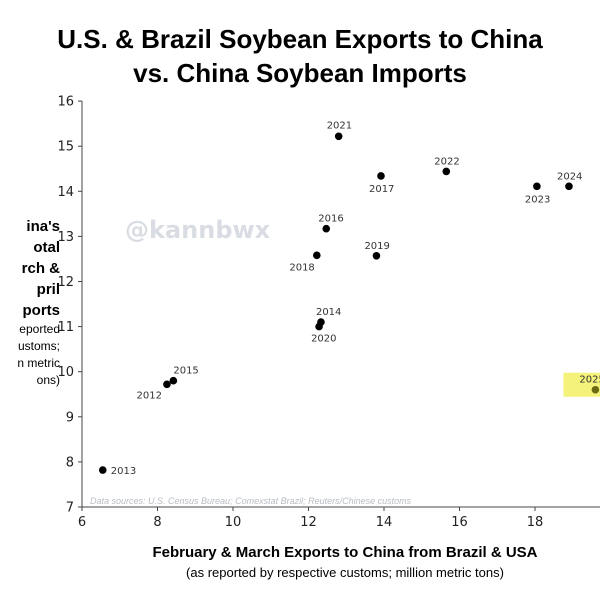 This screenshot has width=600, height=600. What do you see at coordinates (323, 339) in the screenshot?
I see `data-point-label: 2020` at bounding box center [323, 339].